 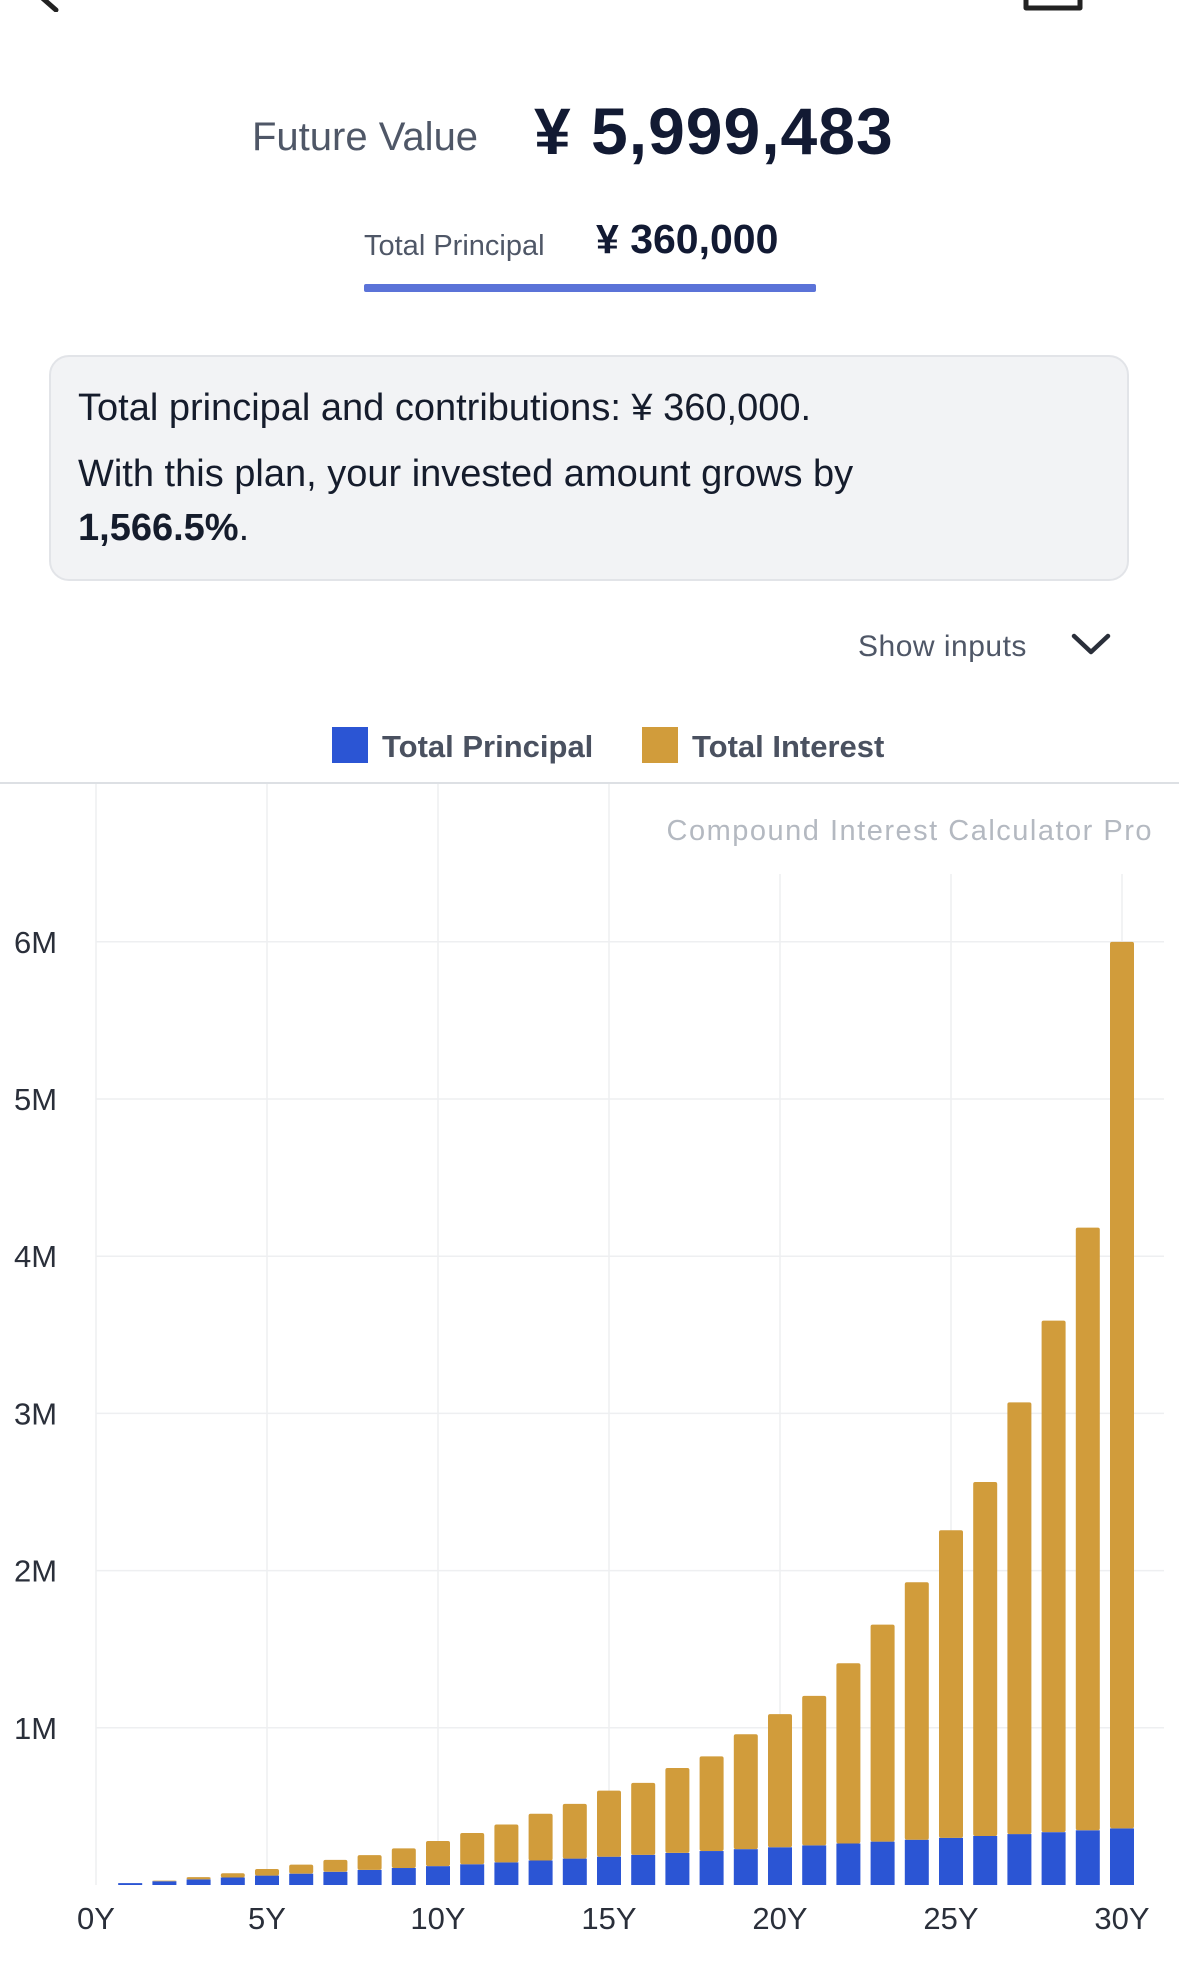 What do you see at coordinates (454, 246) in the screenshot?
I see `tab-label: Total Principal` at bounding box center [454, 246].